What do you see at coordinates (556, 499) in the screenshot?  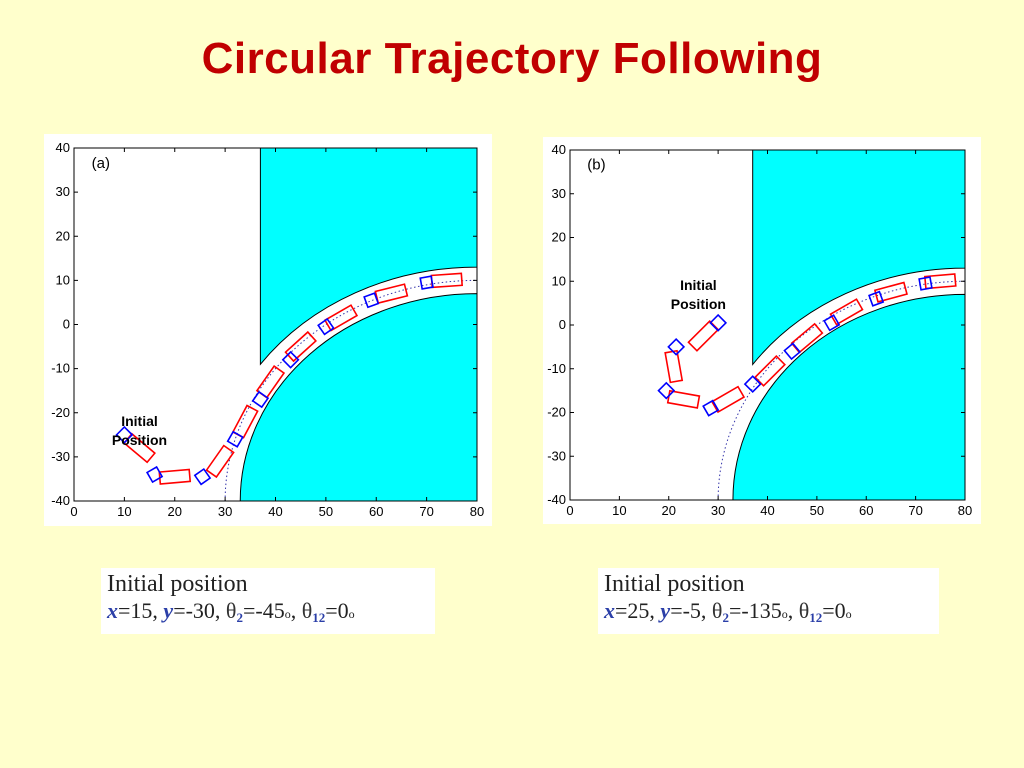 I see `y-tick-label: -40` at bounding box center [556, 499].